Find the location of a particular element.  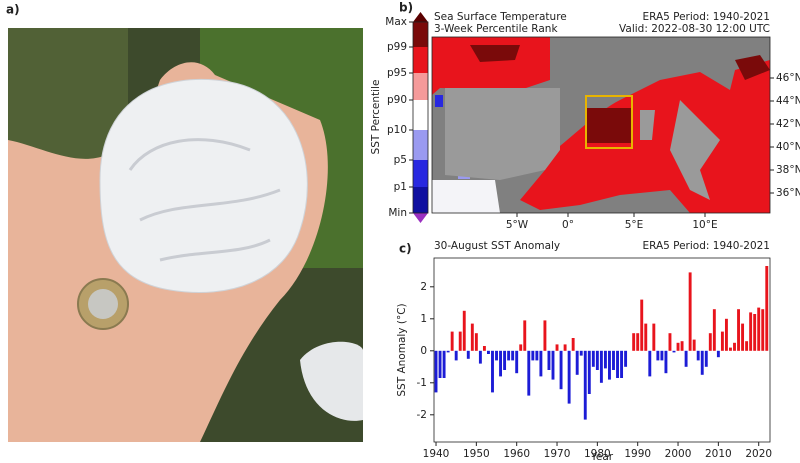

lat-tick-label: 46°N is located at coordinates (788, 78).